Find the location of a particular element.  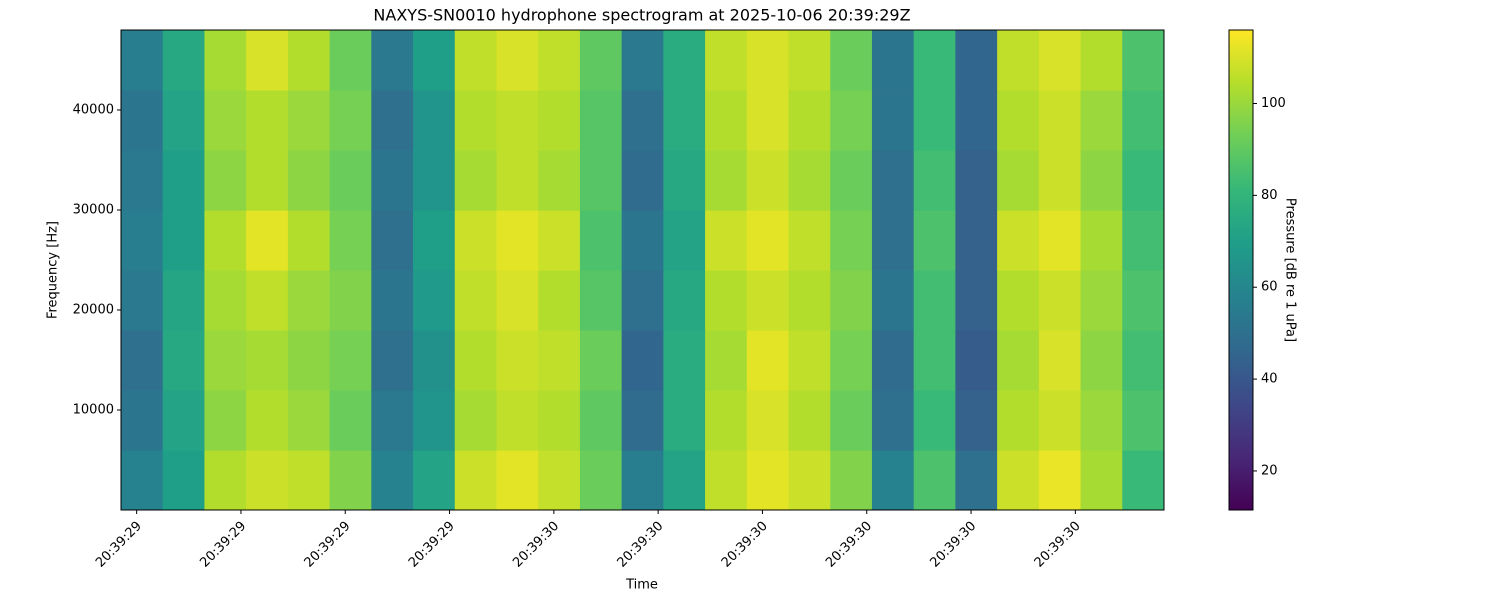

colorbar-tick-label: 20 is located at coordinates (1269, 470).